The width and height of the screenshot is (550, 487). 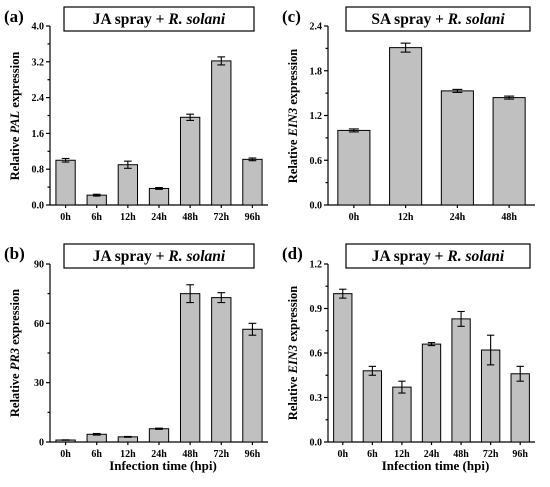 What do you see at coordinates (38, 27) in the screenshot?
I see `y-tick-label: 4.0` at bounding box center [38, 27].